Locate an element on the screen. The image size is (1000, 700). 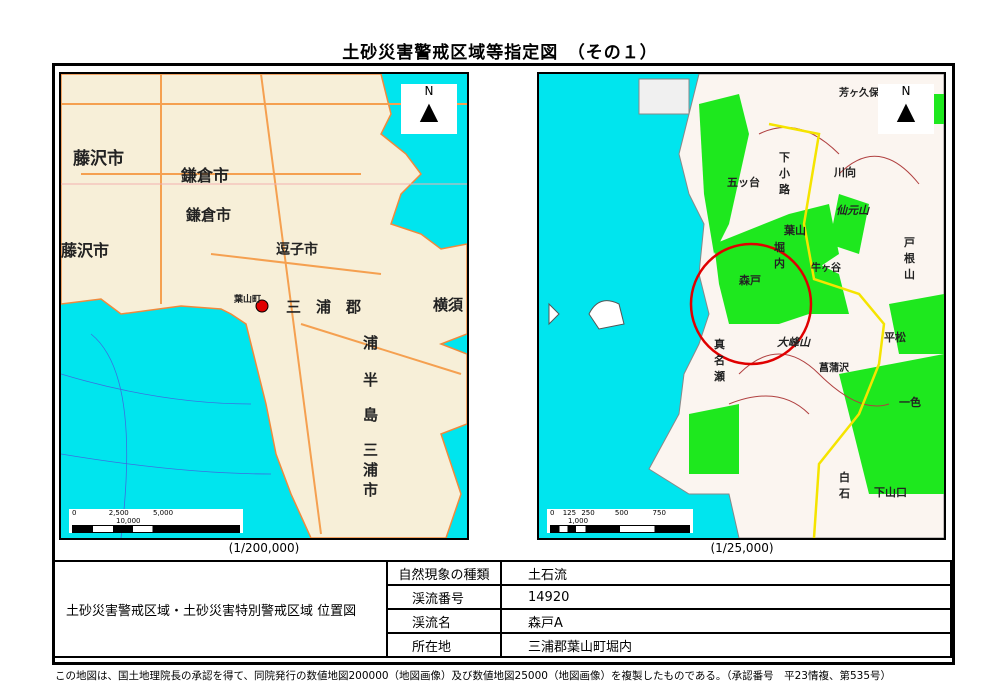
location-marker is located at coordinates (262, 306).